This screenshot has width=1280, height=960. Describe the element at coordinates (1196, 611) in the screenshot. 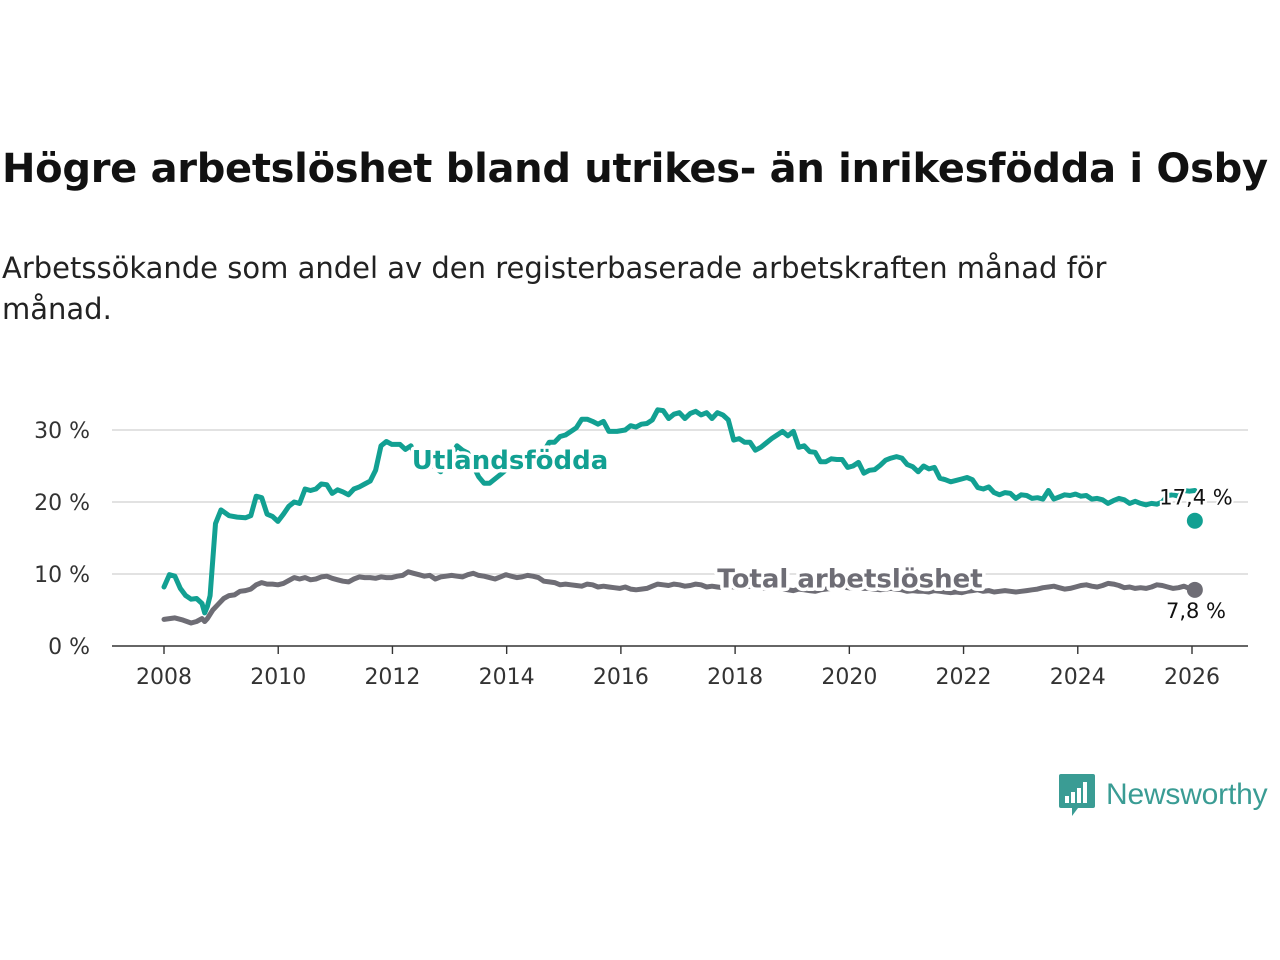

I see `end-label-total: 7,8 %` at that location.